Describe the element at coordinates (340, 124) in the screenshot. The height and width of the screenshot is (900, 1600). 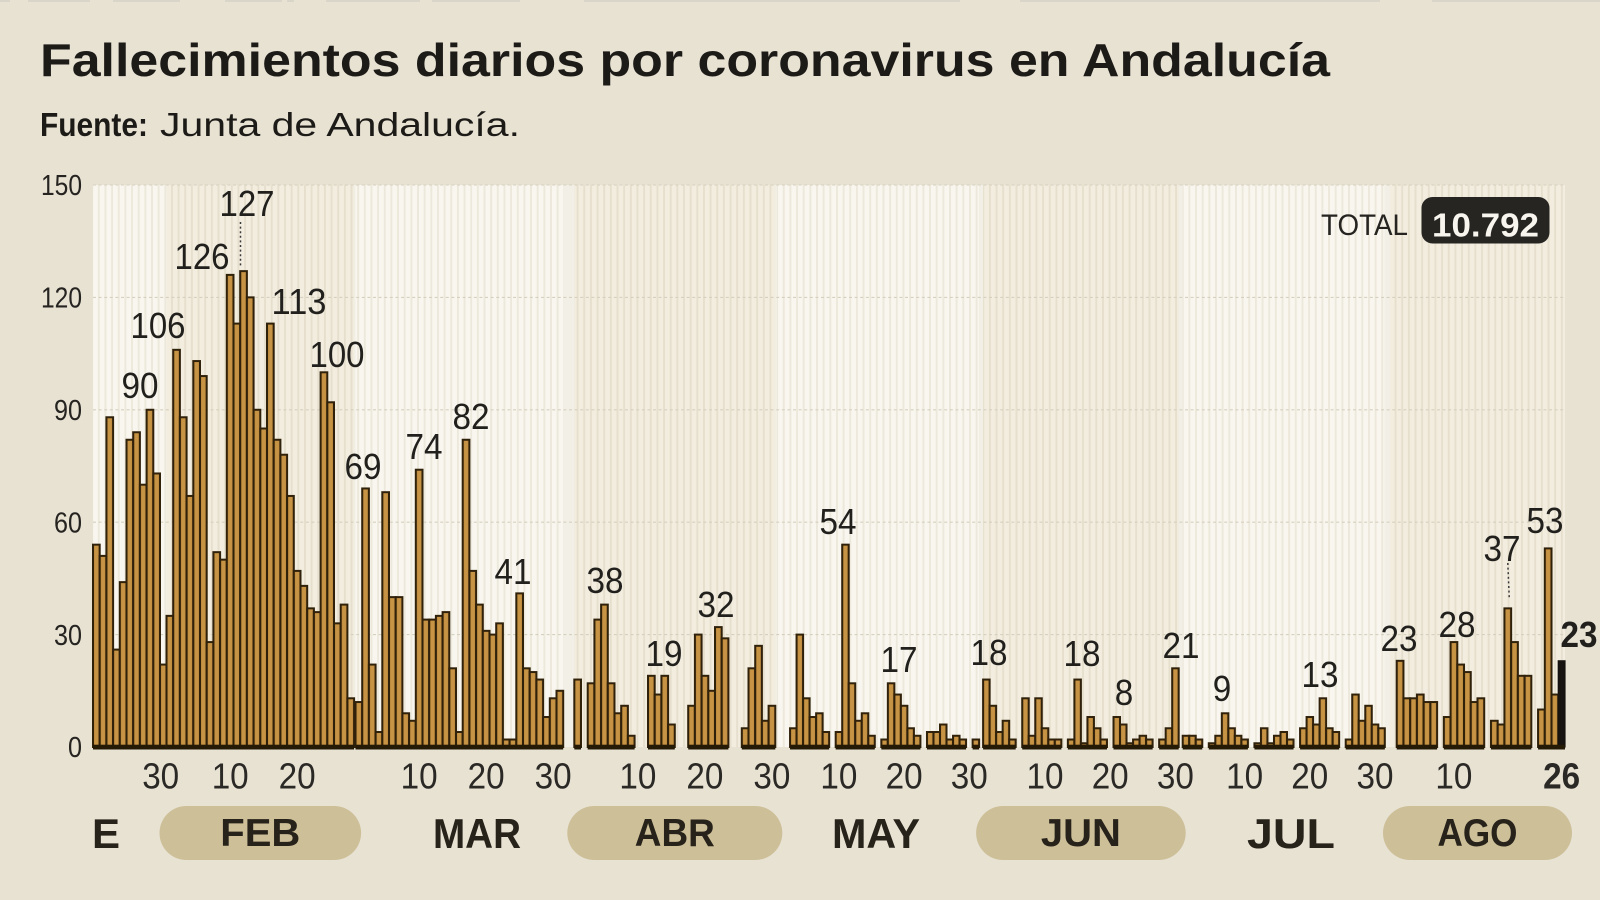
I see `svg-text: Junta de Andalucía.` at that location.